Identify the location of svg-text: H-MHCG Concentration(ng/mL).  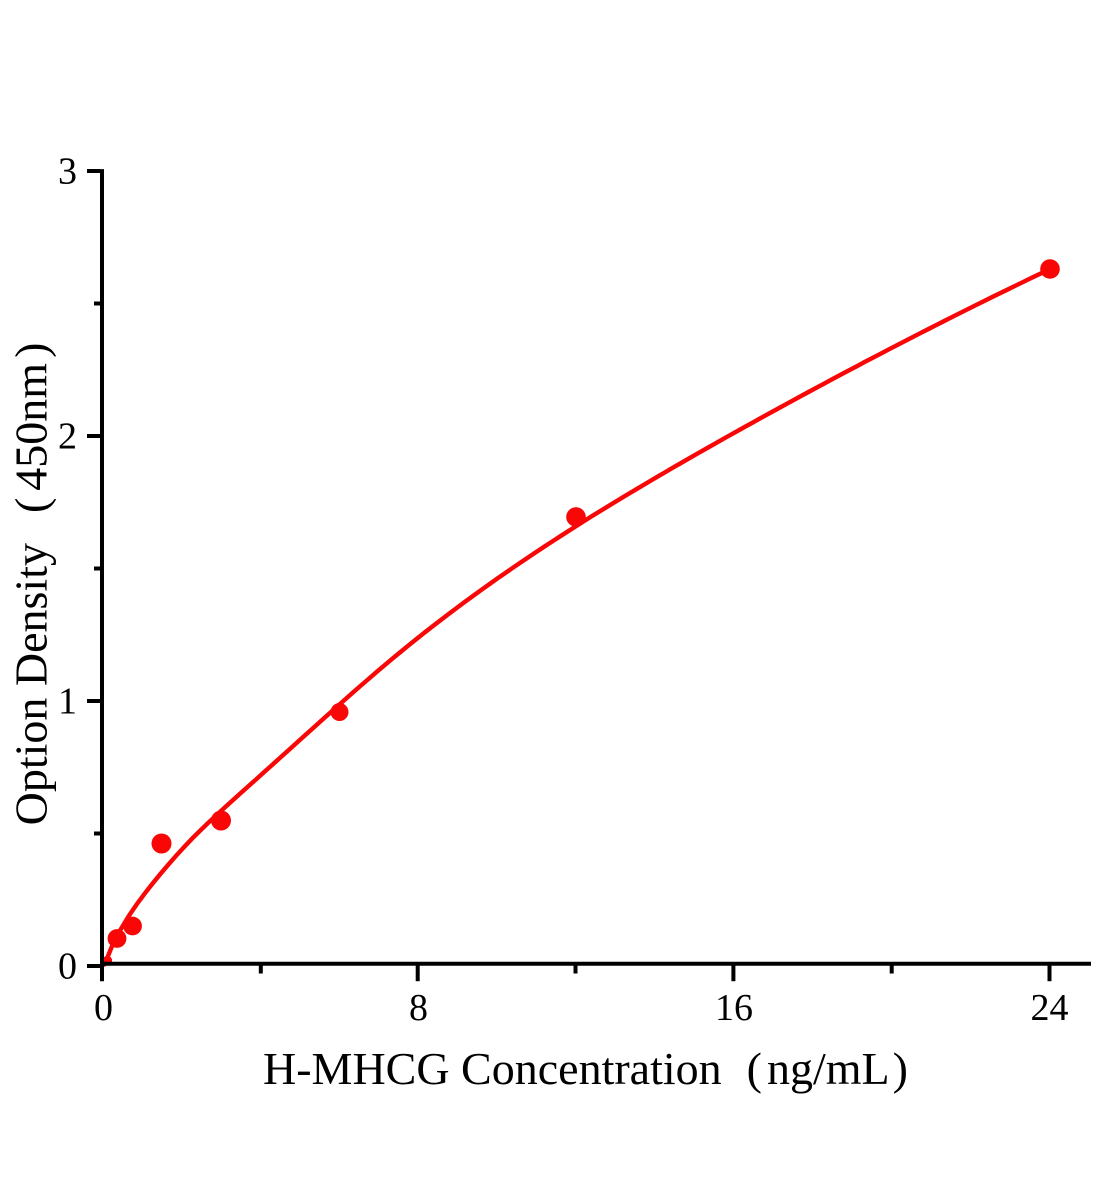
(585, 1068).